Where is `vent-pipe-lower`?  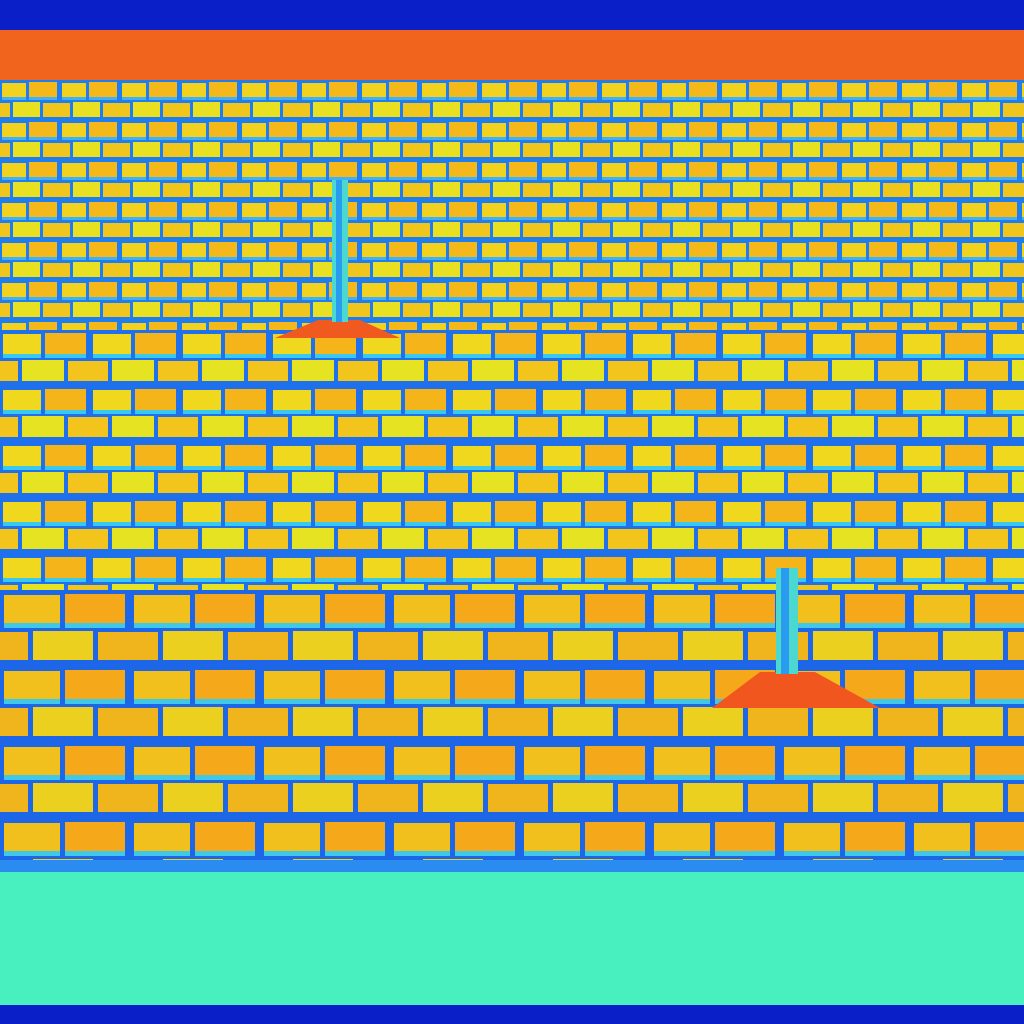 vent-pipe-lower is located at coordinates (796, 638).